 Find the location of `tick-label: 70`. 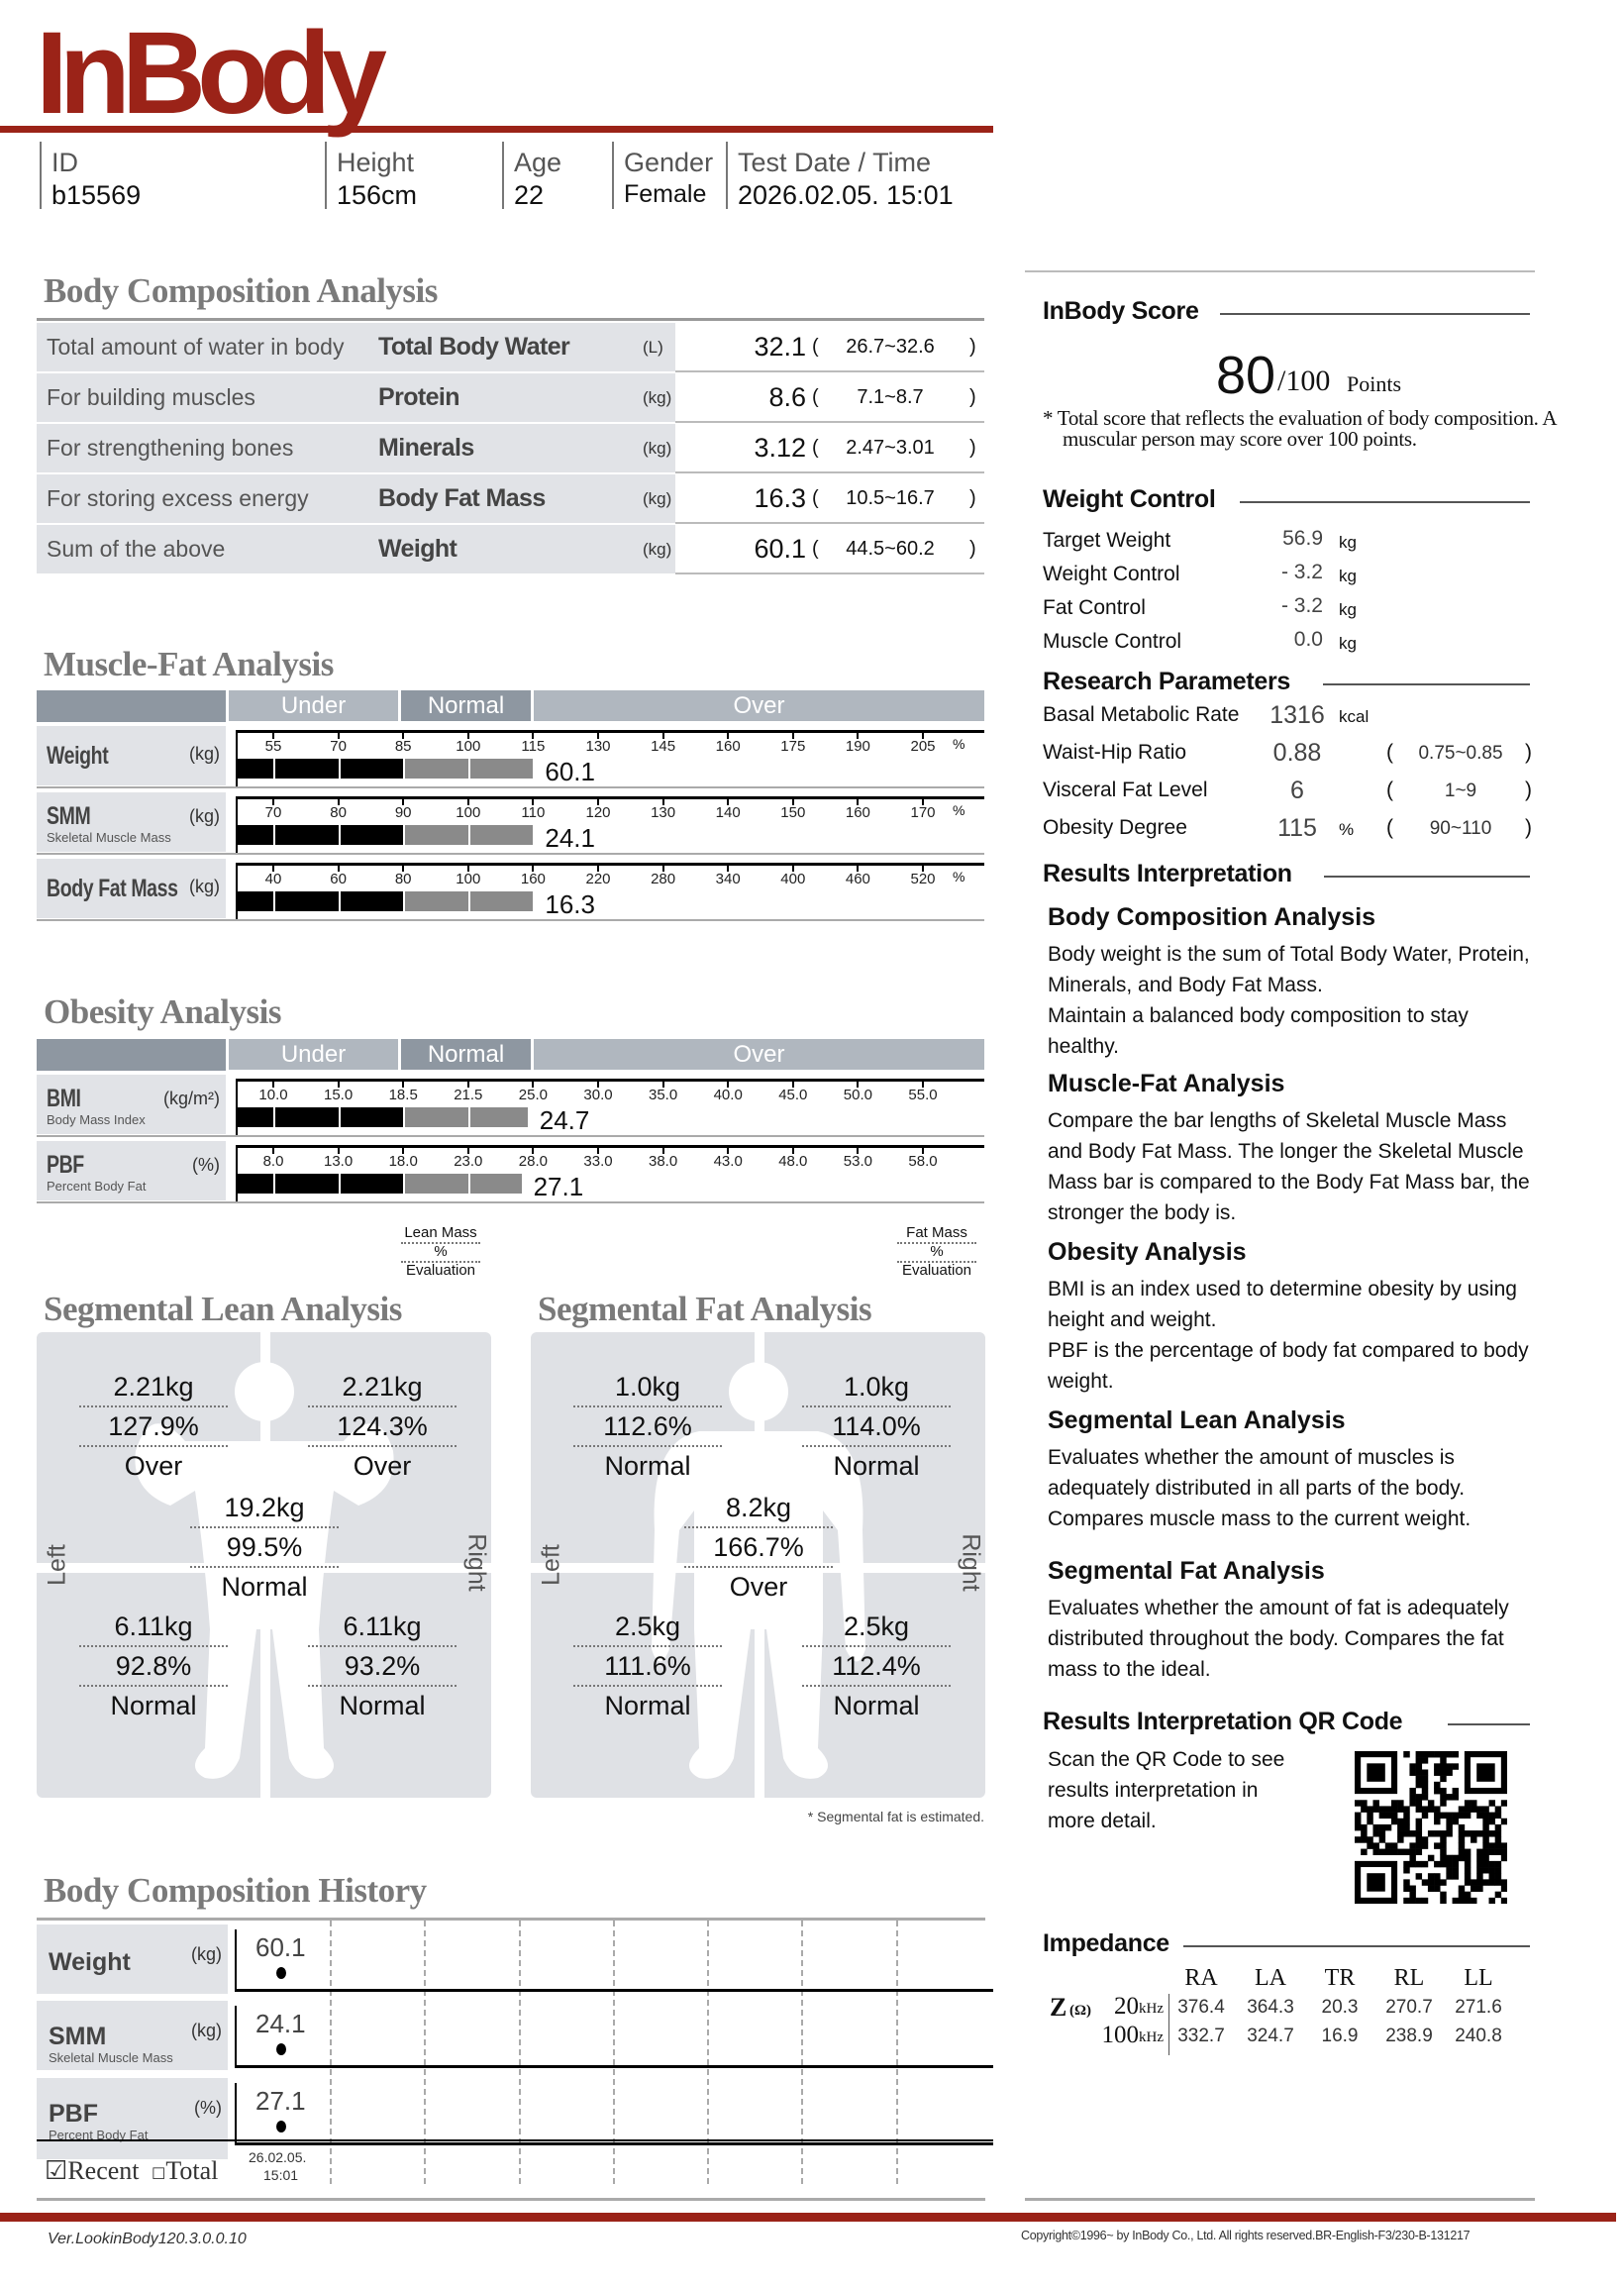

tick-label: 70 is located at coordinates (273, 812).